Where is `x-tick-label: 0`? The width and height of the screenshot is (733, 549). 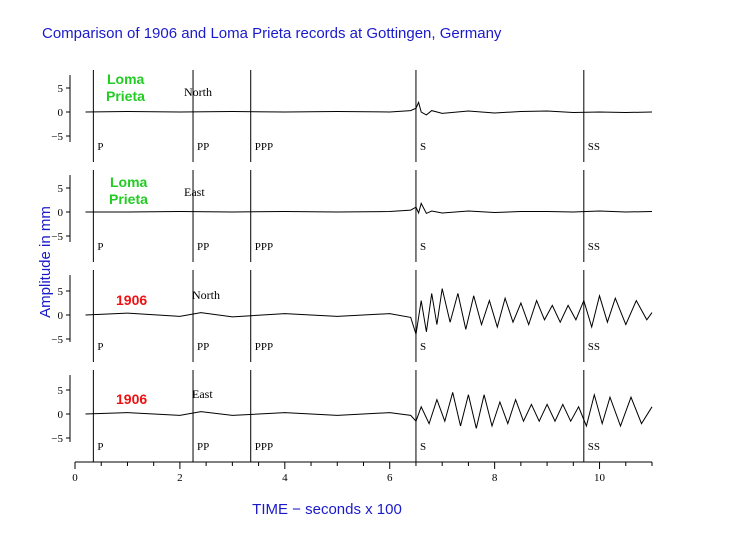
x-tick-label: 0 is located at coordinates (75, 478).